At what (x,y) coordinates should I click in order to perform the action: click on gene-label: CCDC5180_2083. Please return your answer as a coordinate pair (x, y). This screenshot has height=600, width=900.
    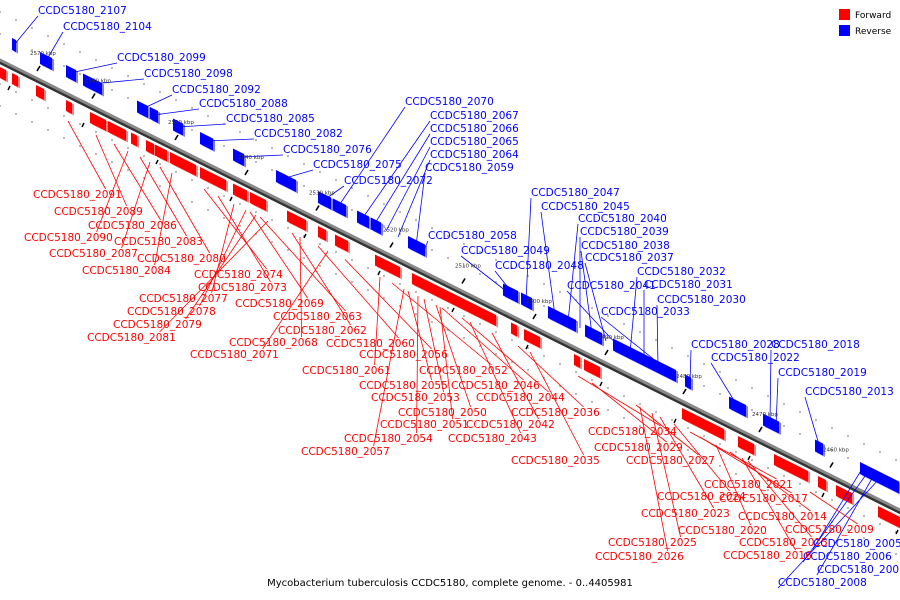
    Looking at the image, I should click on (158, 242).